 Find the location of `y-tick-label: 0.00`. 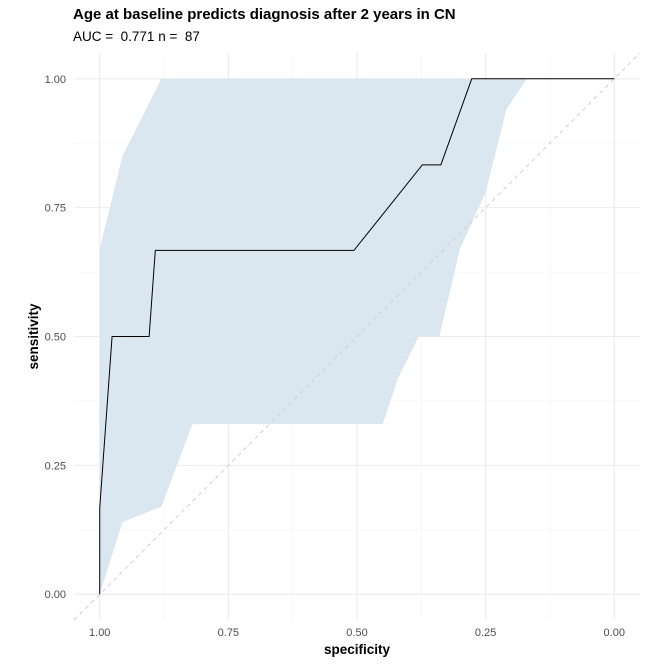

y-tick-label: 0.00 is located at coordinates (55, 595).